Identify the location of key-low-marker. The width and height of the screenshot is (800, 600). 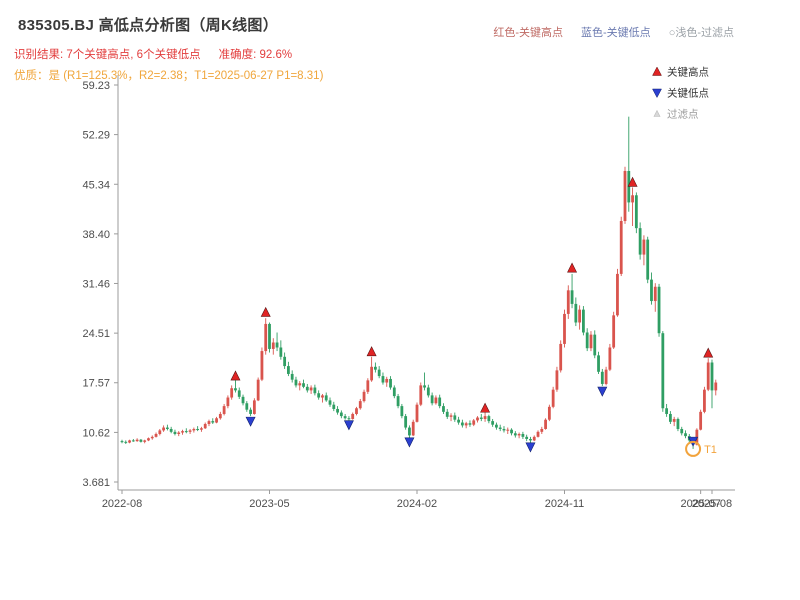
(348, 425).